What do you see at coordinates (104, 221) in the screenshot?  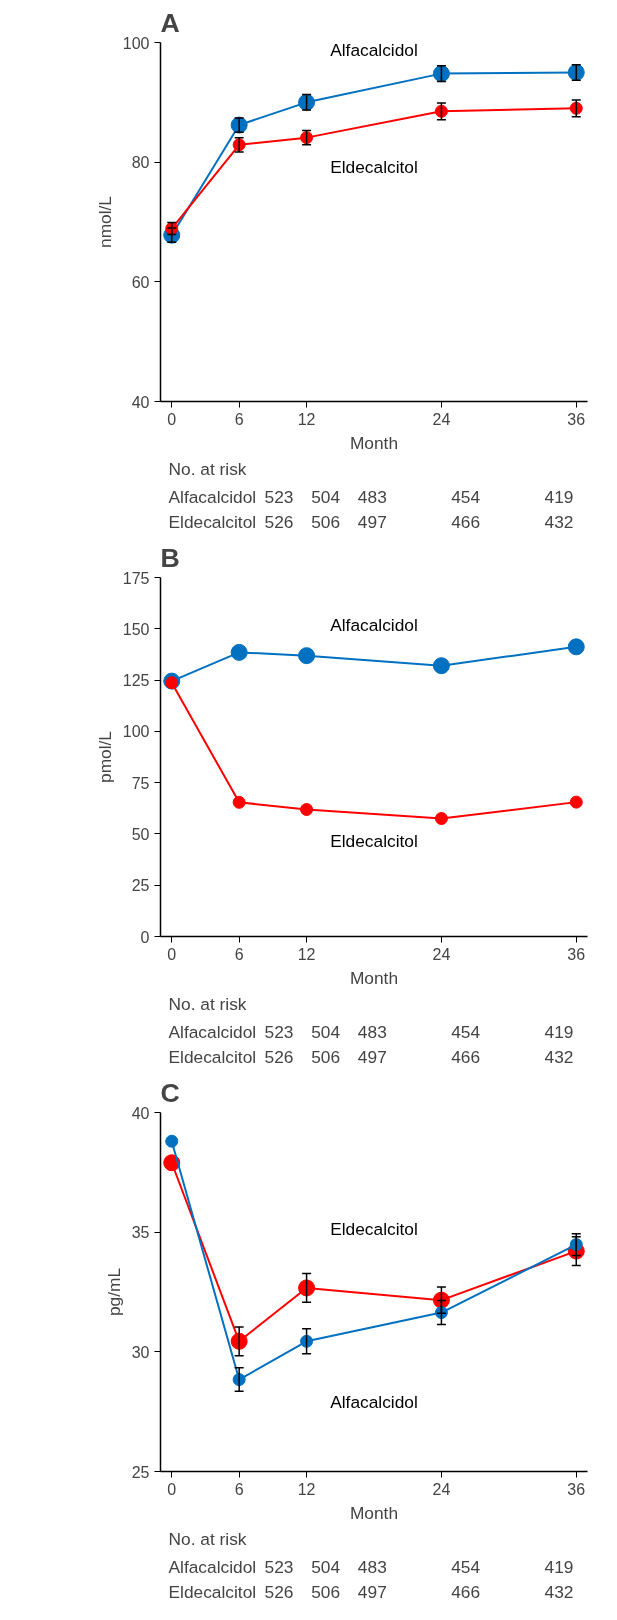 I see `y-axis-title: nmol/L` at bounding box center [104, 221].